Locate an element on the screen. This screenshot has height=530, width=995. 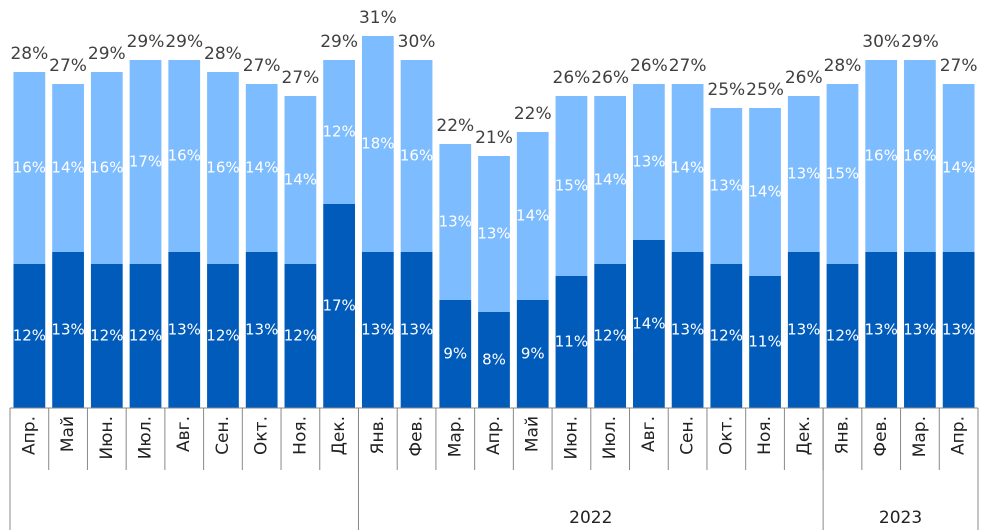
category-label: Окт. is located at coordinates (262, 435).